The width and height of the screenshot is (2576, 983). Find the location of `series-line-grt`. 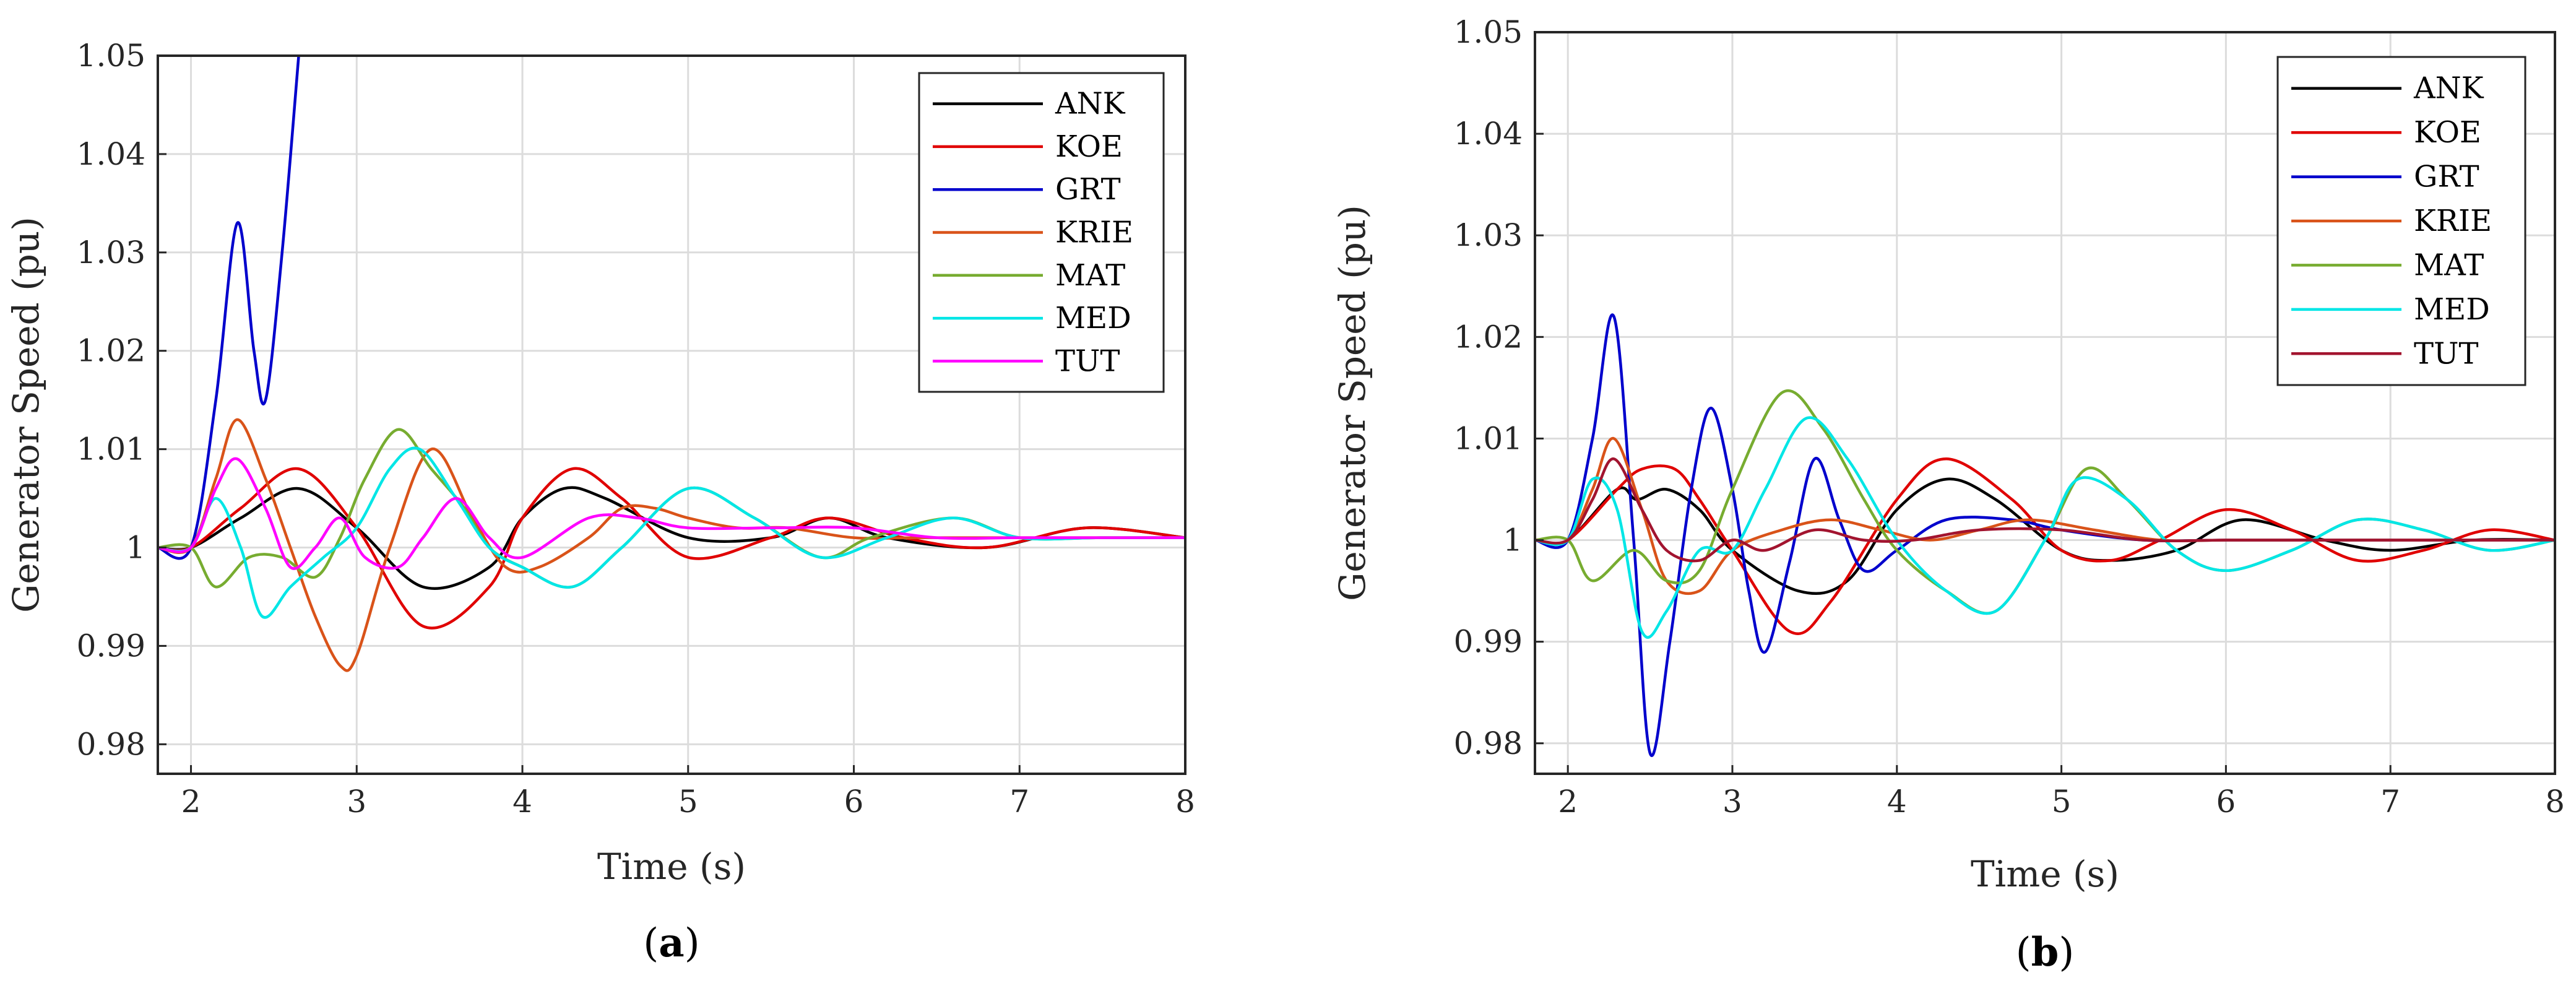

series-line-grt is located at coordinates (229, 308).